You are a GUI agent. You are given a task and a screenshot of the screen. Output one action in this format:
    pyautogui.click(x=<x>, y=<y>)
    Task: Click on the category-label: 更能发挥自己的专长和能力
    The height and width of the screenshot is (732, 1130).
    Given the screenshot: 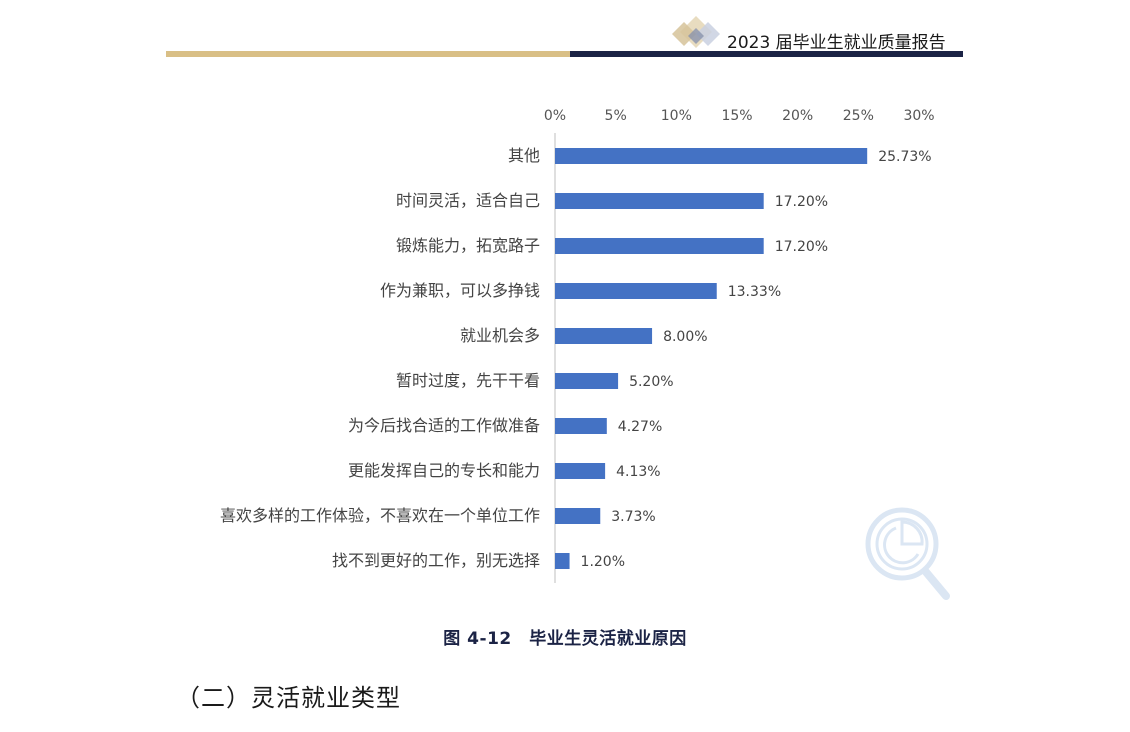 What is the action you would take?
    pyautogui.click(x=444, y=470)
    